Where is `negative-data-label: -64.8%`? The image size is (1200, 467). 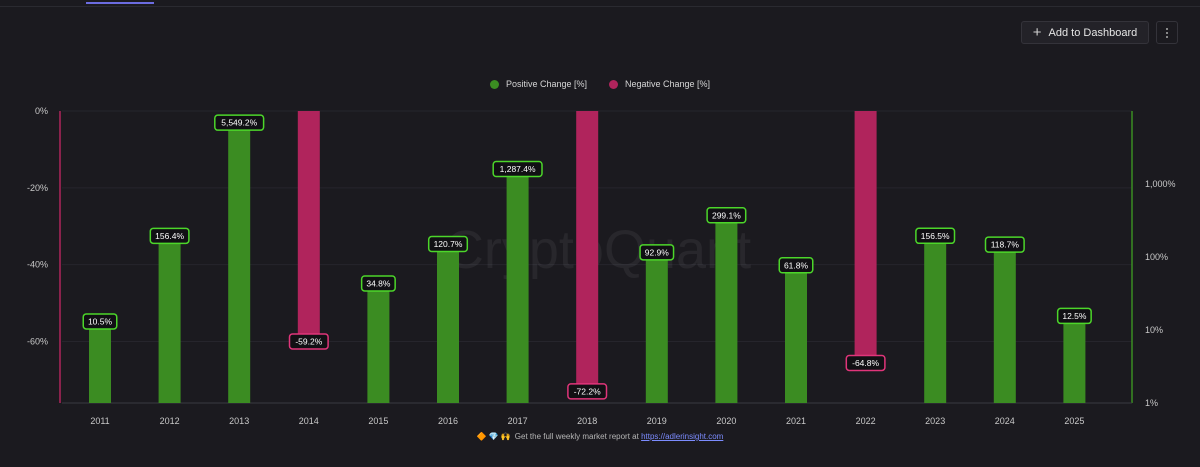
negative-data-label: -64.8% is located at coordinates (865, 363).